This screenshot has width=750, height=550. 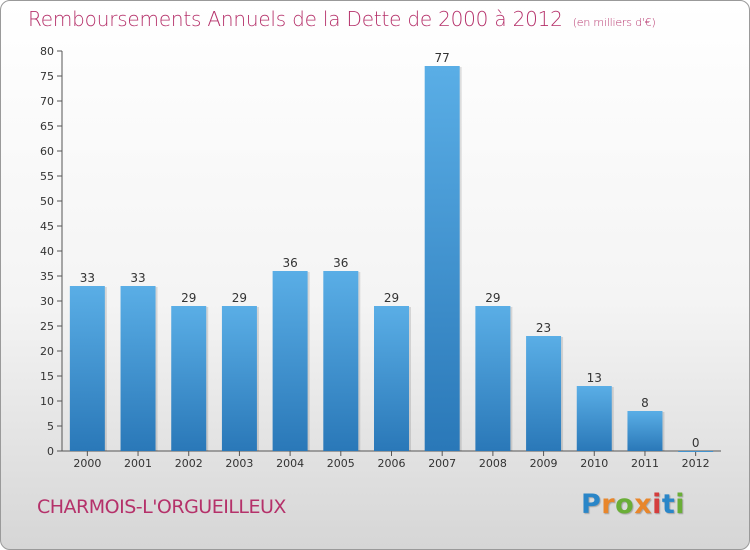 What do you see at coordinates (47, 326) in the screenshot?
I see `y-tick-label: 25` at bounding box center [47, 326].